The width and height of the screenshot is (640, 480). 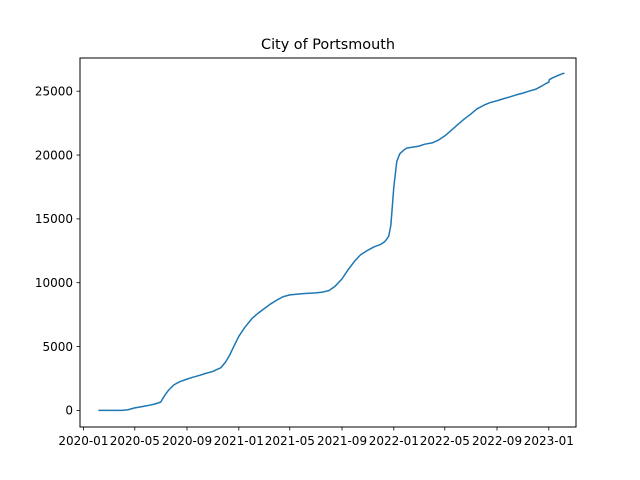 I want to click on y-tick-label: 25000, so click(x=54, y=91).